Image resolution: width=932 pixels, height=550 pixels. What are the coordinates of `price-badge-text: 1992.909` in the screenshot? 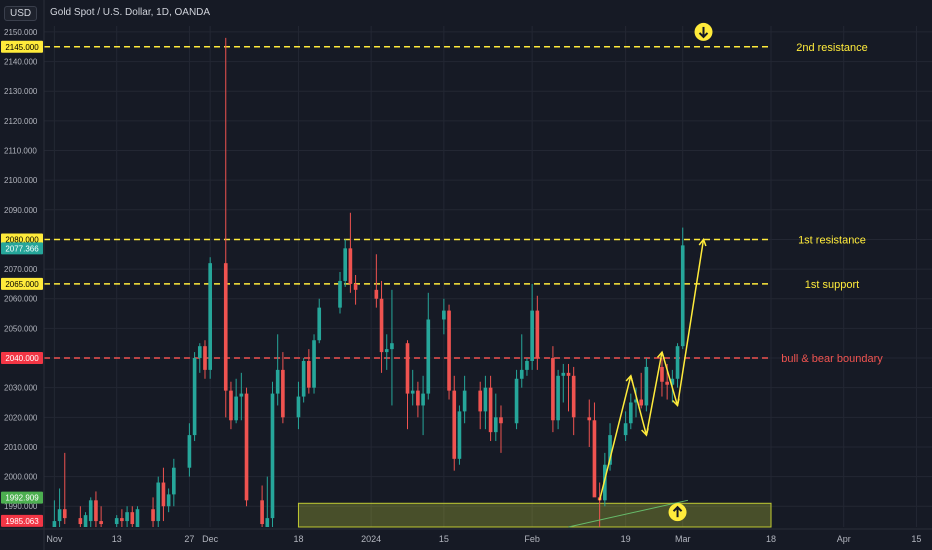 It's located at (22, 498).